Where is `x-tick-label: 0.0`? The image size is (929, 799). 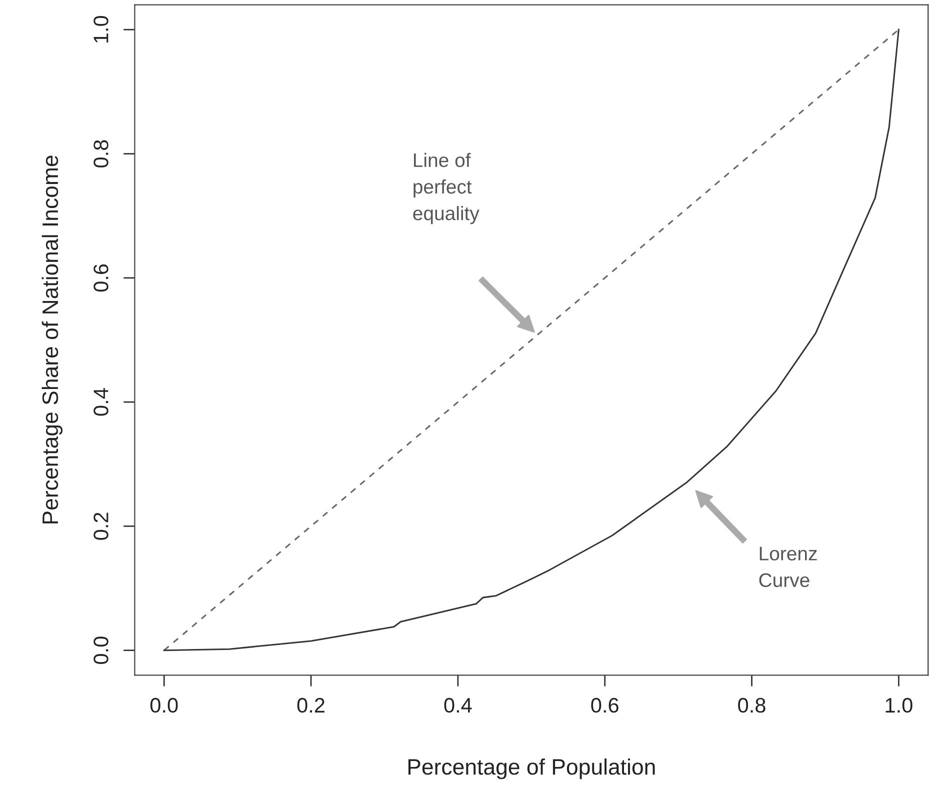 x-tick-label: 0.0 is located at coordinates (164, 705).